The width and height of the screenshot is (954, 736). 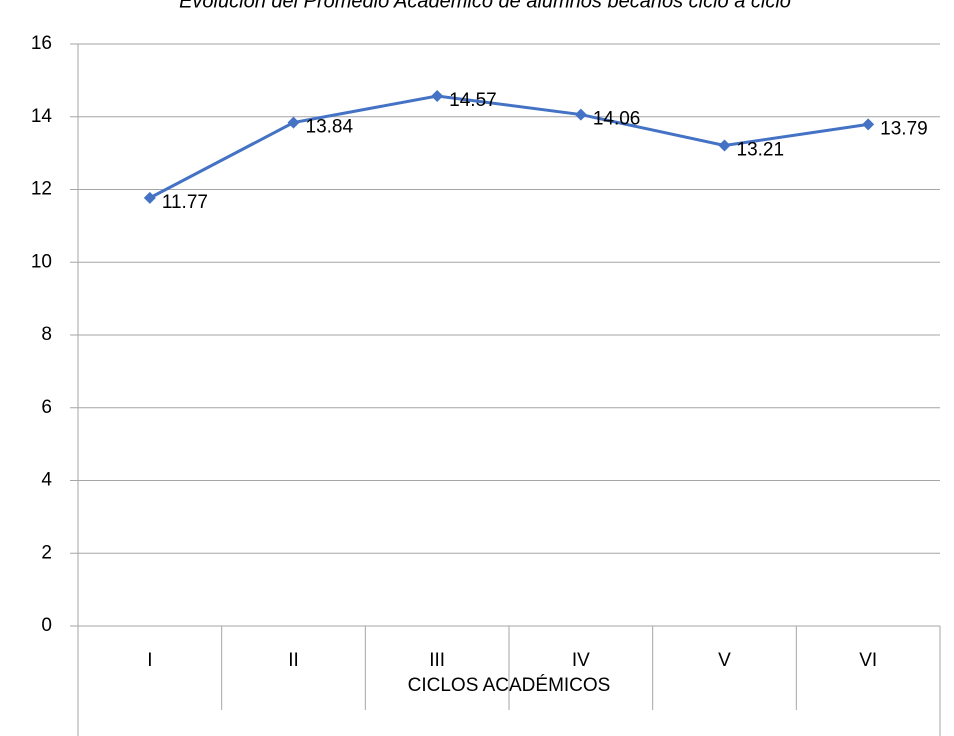 I want to click on y-tick-label: 12, so click(x=41, y=189).